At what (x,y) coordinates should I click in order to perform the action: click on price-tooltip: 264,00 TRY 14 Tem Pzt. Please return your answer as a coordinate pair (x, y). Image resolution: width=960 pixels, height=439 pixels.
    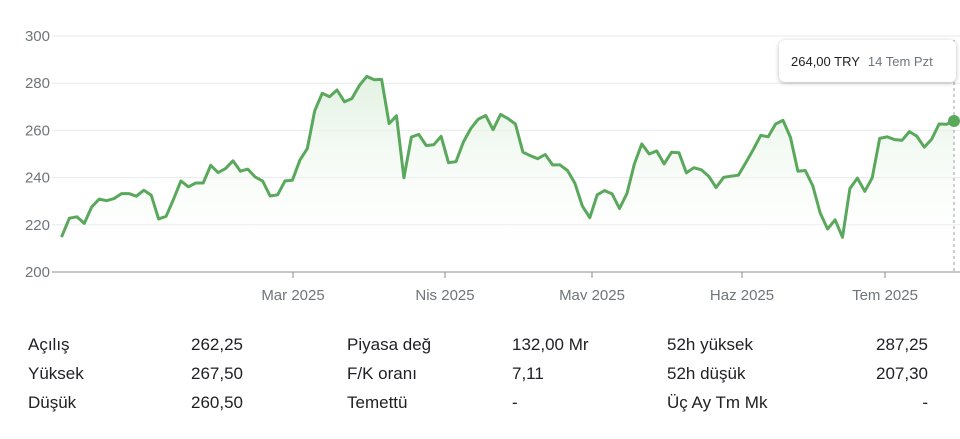
    Looking at the image, I should click on (867, 61).